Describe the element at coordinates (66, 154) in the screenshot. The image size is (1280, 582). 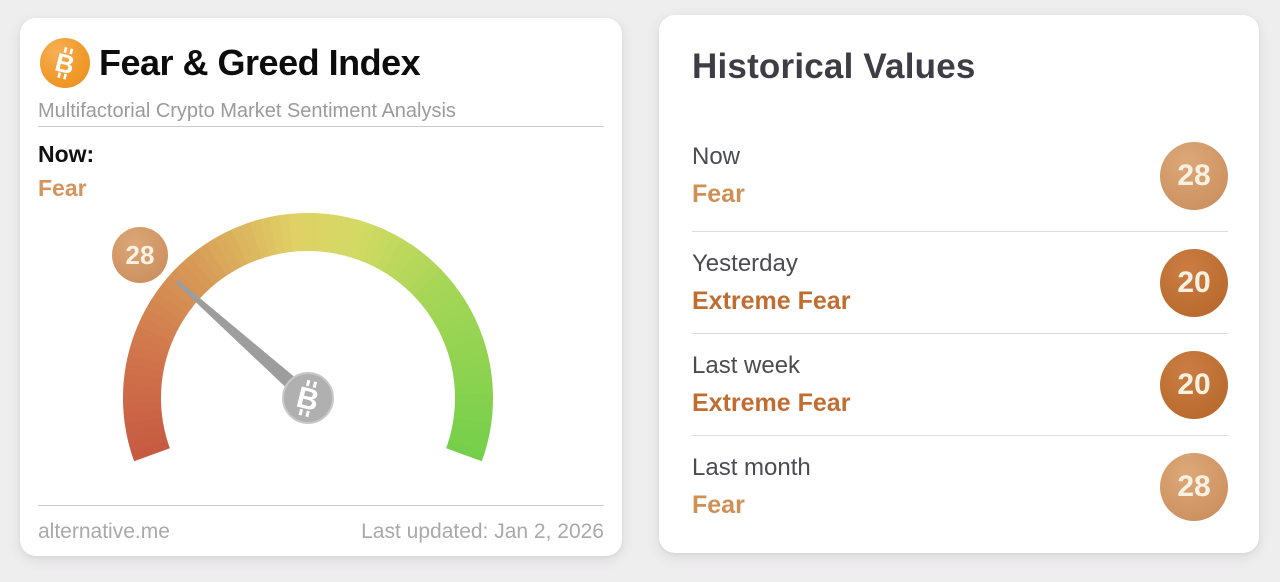
I see `now-label: Now:` at that location.